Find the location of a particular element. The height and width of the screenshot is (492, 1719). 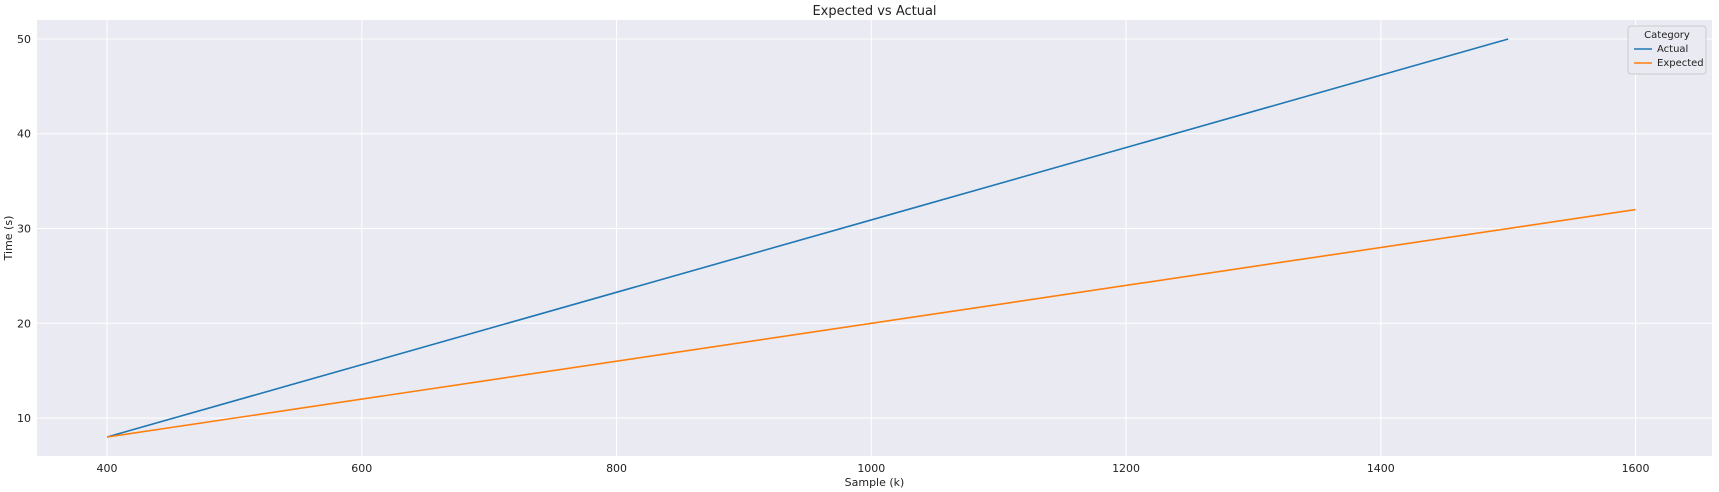

x-tick-label: 600 is located at coordinates (361, 468).